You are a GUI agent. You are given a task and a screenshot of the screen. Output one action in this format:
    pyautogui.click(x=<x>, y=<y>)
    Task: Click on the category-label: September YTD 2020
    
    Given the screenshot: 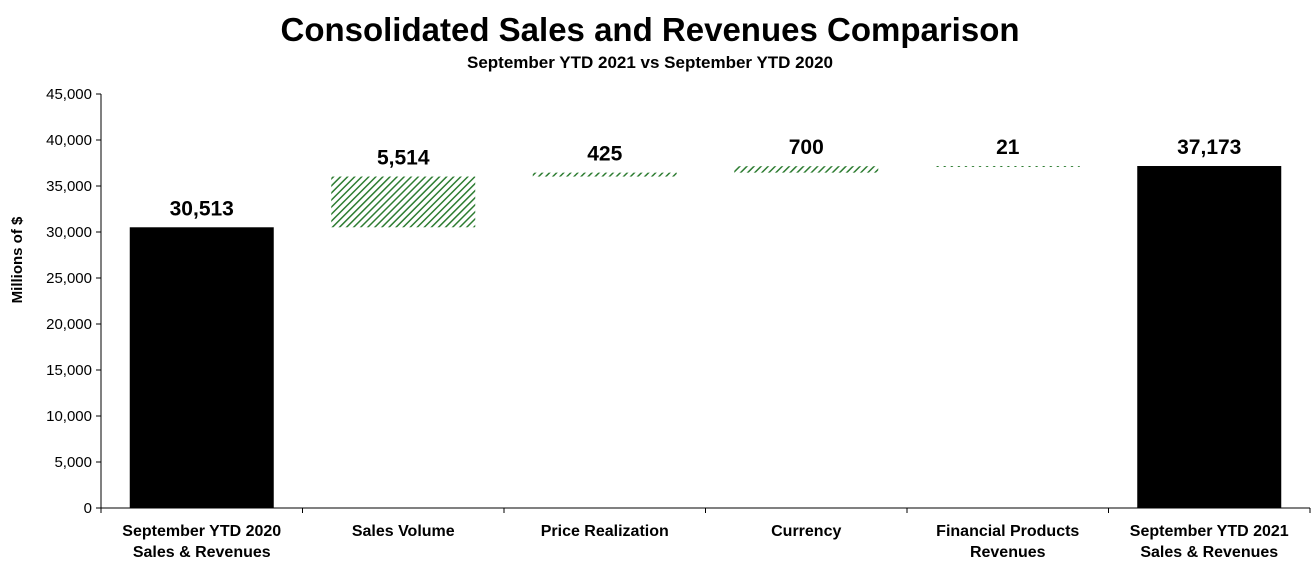 What is the action you would take?
    pyautogui.click(x=201, y=531)
    